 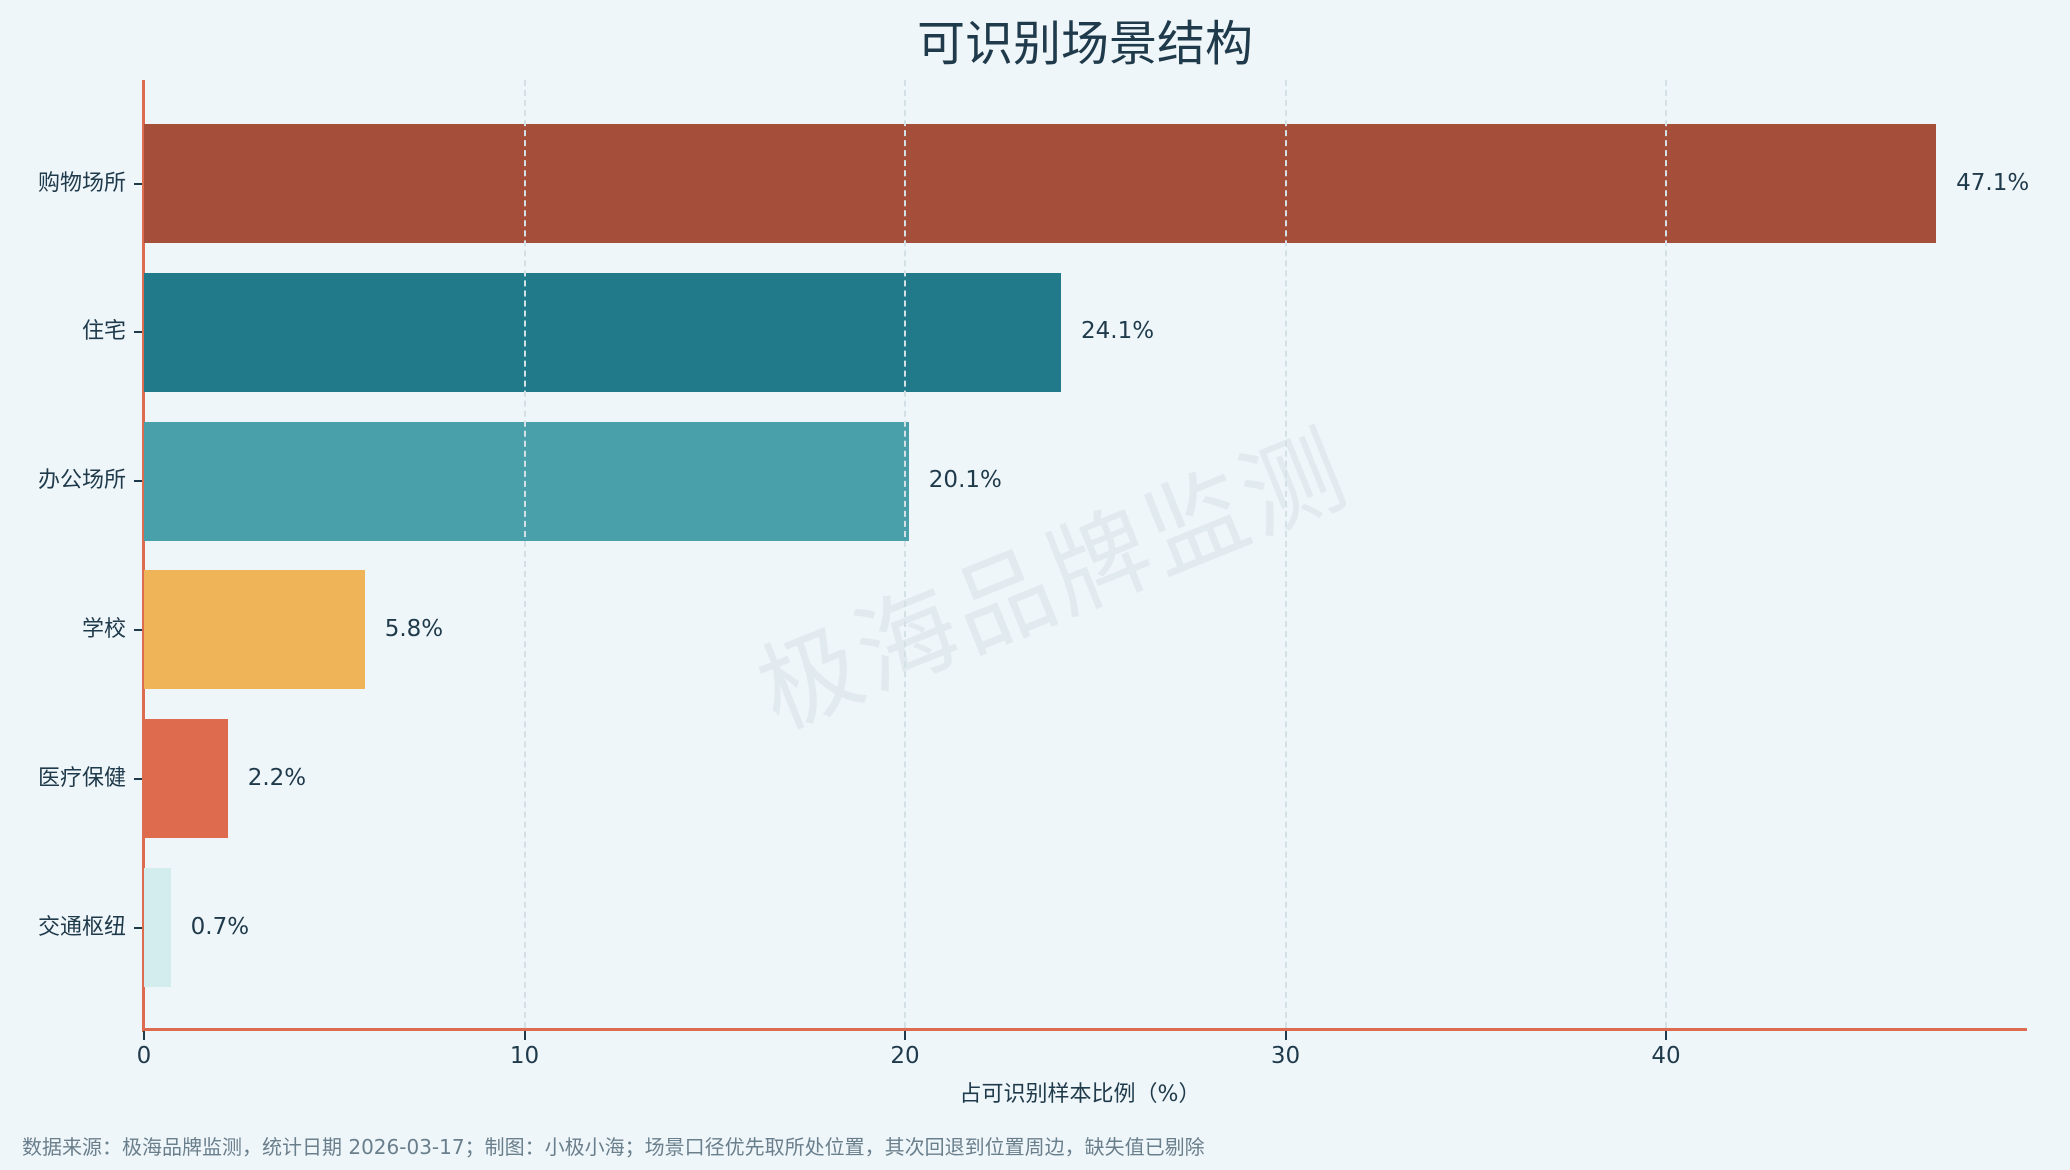 What do you see at coordinates (1118, 331) in the screenshot?
I see `bar-value-label: 24.1%` at bounding box center [1118, 331].